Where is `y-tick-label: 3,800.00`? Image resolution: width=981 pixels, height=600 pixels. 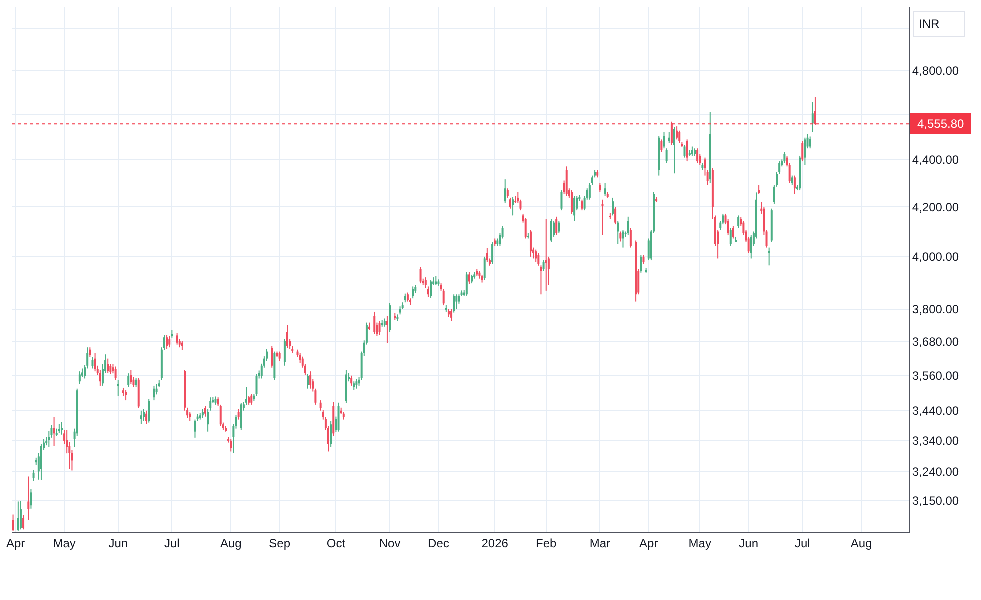 y-tick-label: 3,800.00 is located at coordinates (936, 309).